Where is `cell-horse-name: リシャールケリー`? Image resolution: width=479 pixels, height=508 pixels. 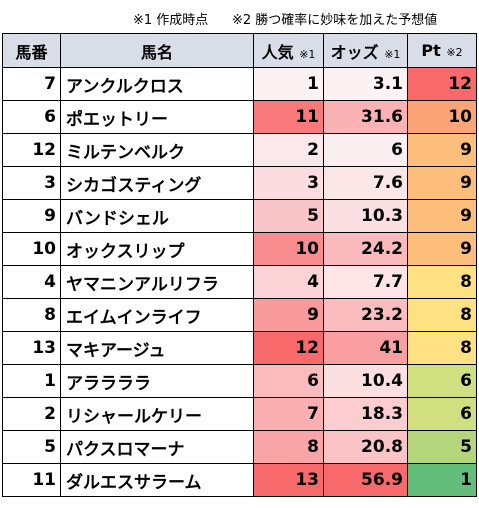
cell-horse-name: リシャールケリー is located at coordinates (157, 414).